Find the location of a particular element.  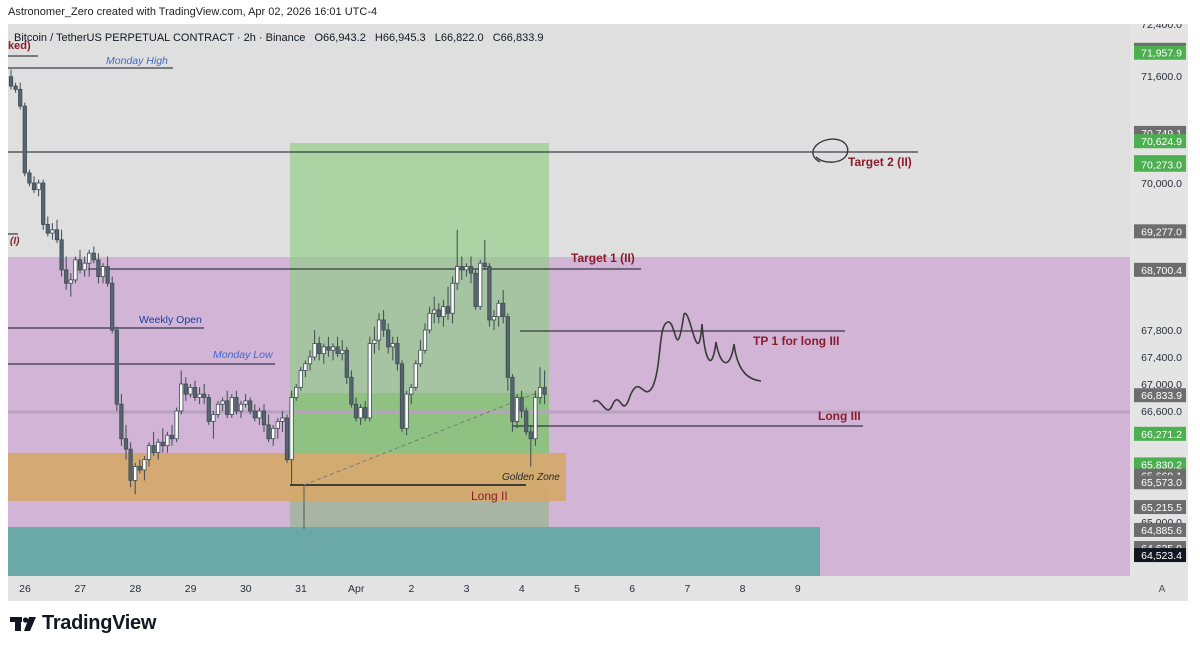

auto-scale-toggle: A is located at coordinates (1162, 589).